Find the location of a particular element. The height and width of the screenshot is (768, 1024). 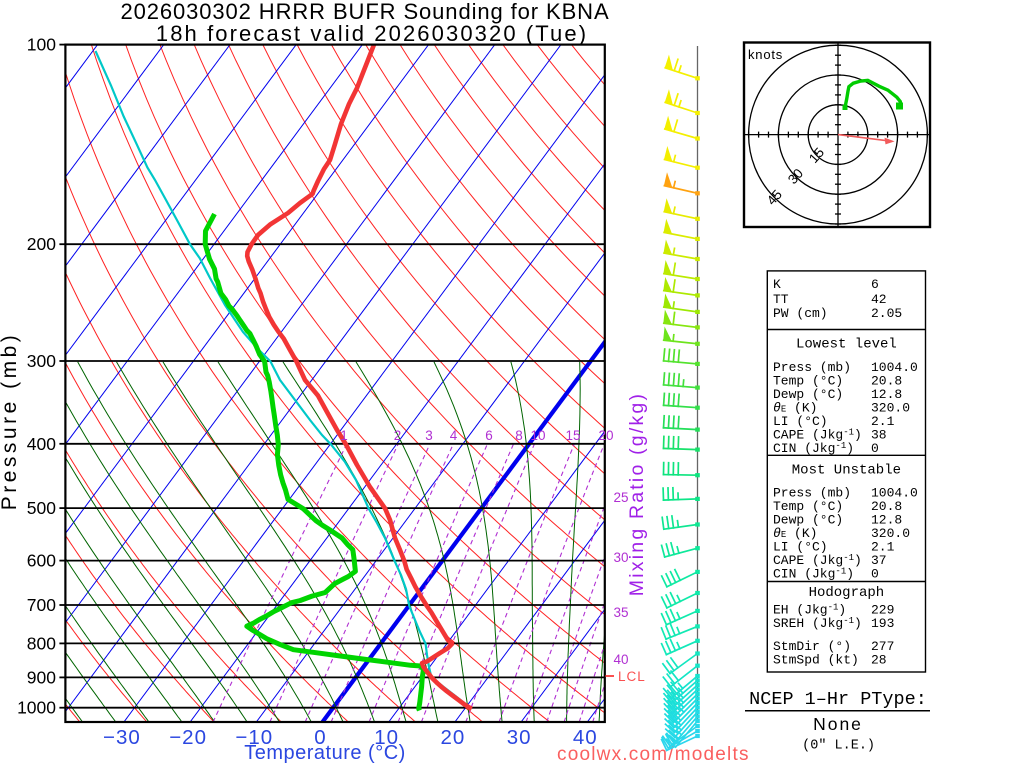

svg-text: −10 is located at coordinates (254, 737).